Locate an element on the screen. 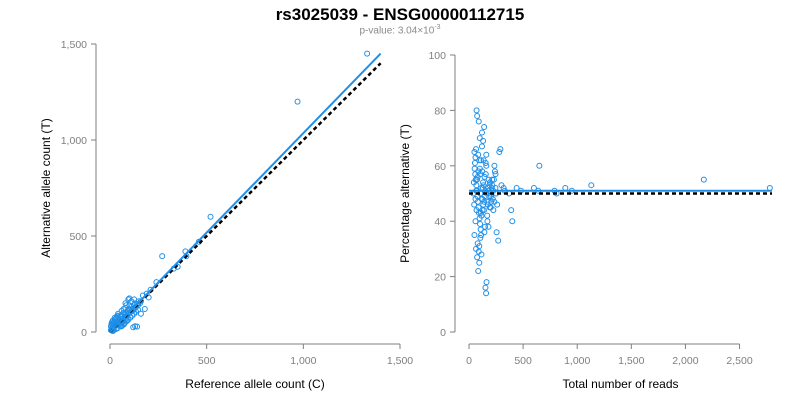 The width and height of the screenshot is (800, 400). right-y-tick-label: 80 is located at coordinates (440, 111).